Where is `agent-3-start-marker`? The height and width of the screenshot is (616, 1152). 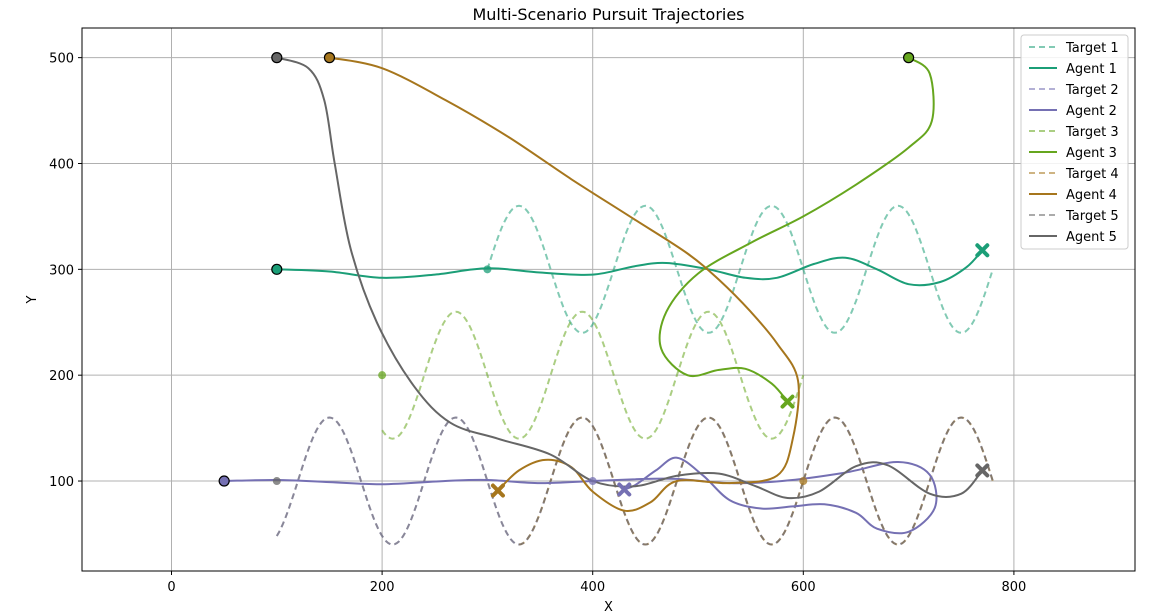 agent-3-start-marker is located at coordinates (909, 58).